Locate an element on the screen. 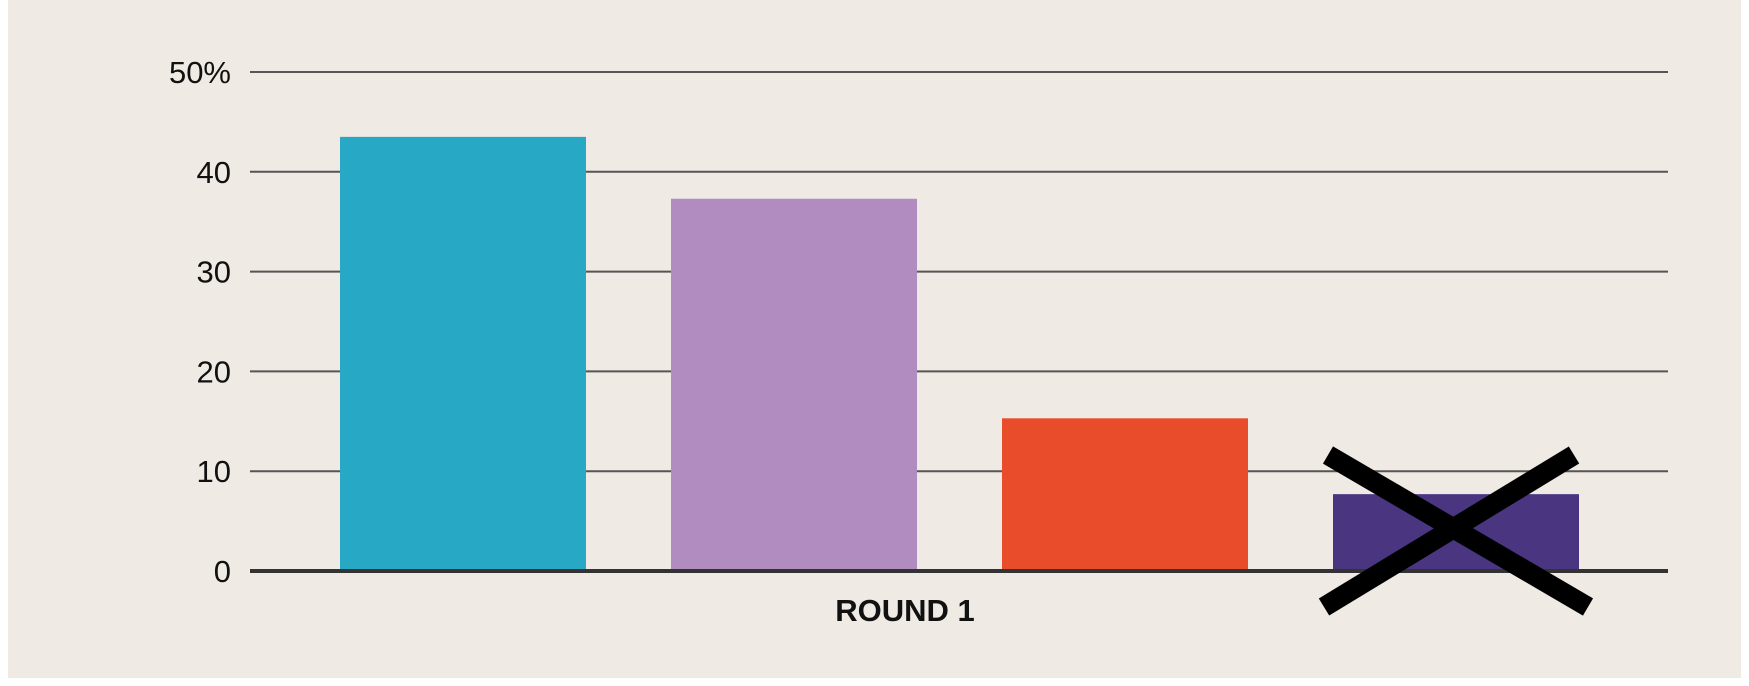  y-tick-label: 10 is located at coordinates (214, 471).